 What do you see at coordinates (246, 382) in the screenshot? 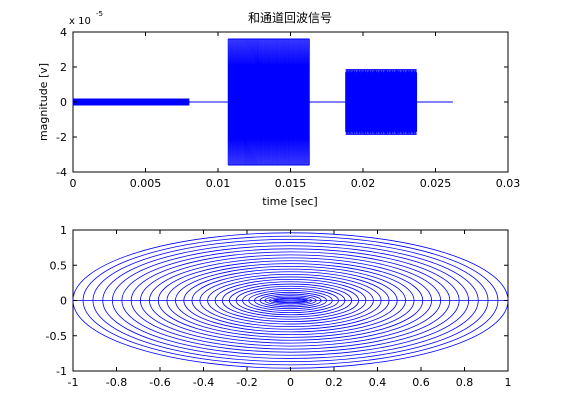
I see `x-tick-label: -0.2` at bounding box center [246, 382].